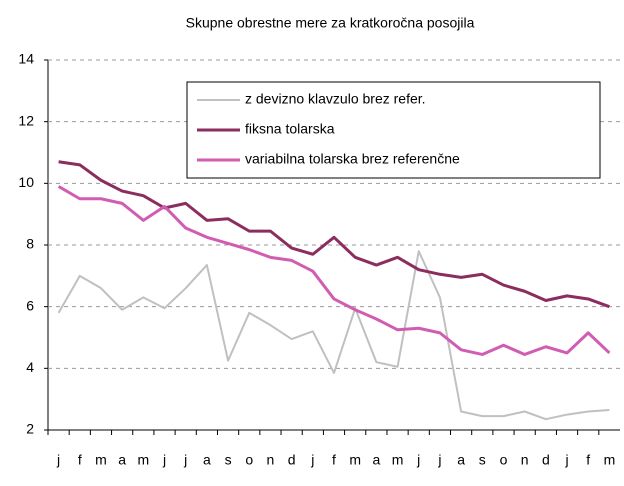  I want to click on legend-label: z devizno klavzulo brez refer., so click(335, 99).